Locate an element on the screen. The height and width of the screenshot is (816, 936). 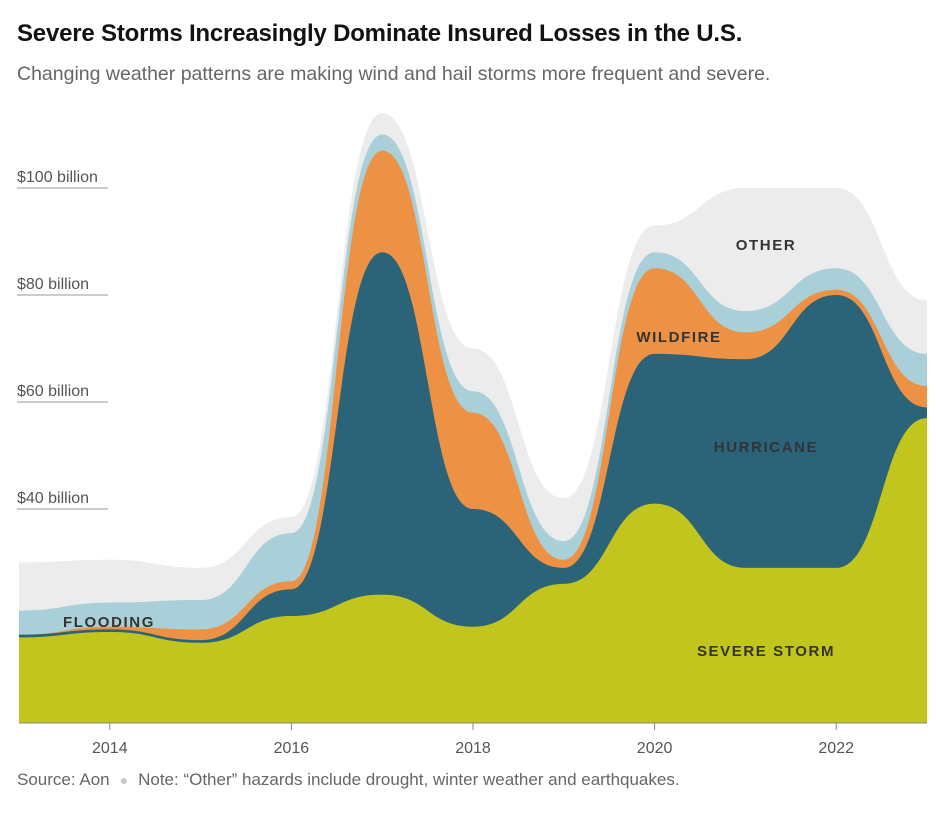
y-tick-label: $40 billion is located at coordinates (53, 498).